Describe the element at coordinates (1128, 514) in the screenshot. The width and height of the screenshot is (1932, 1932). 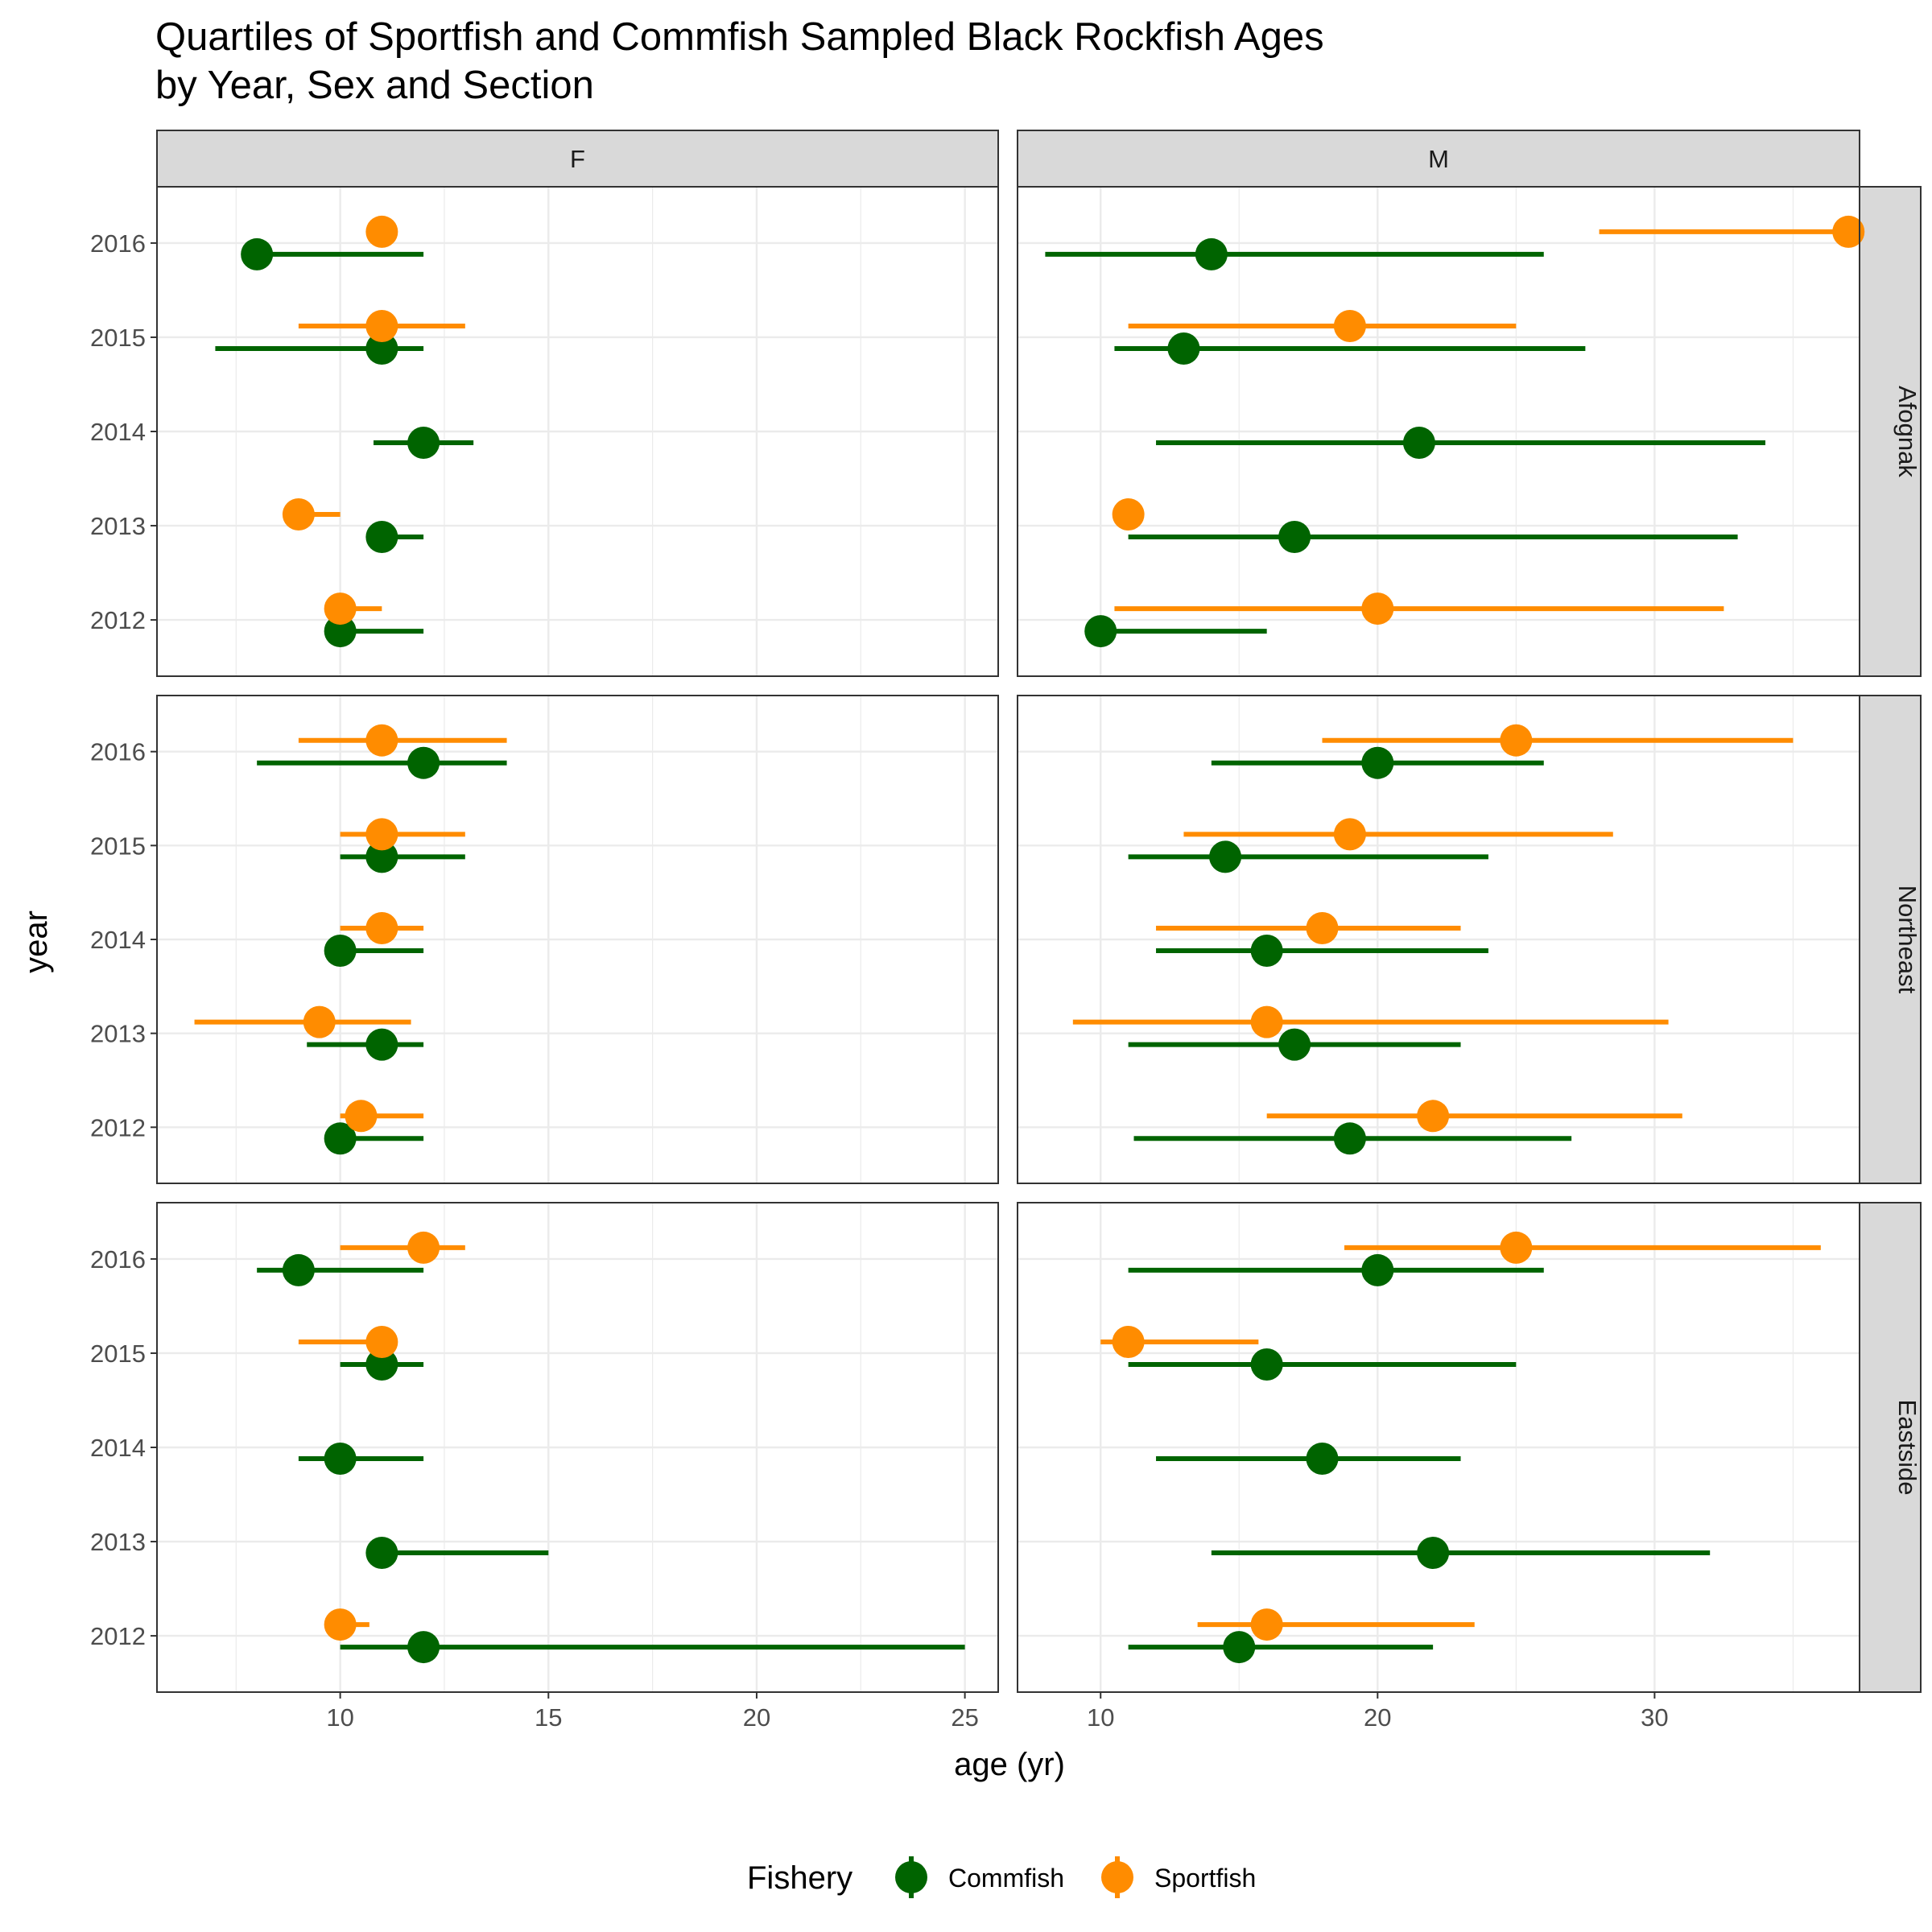
I see `point-sportfish-afognak-M-2013` at that location.